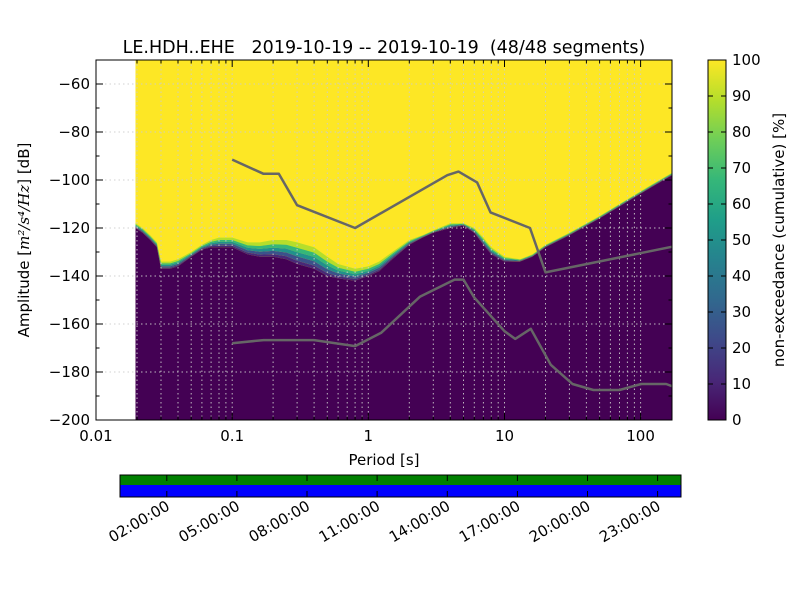 This screenshot has width=800, height=605. Describe the element at coordinates (741, 132) in the screenshot. I see `colorbar-tick-label: 80` at that location.